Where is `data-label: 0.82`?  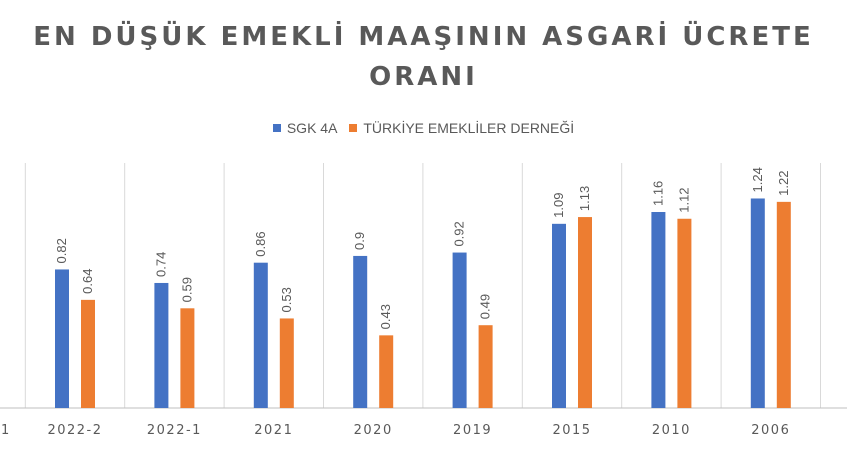
data-label: 0.82 is located at coordinates (61, 250).